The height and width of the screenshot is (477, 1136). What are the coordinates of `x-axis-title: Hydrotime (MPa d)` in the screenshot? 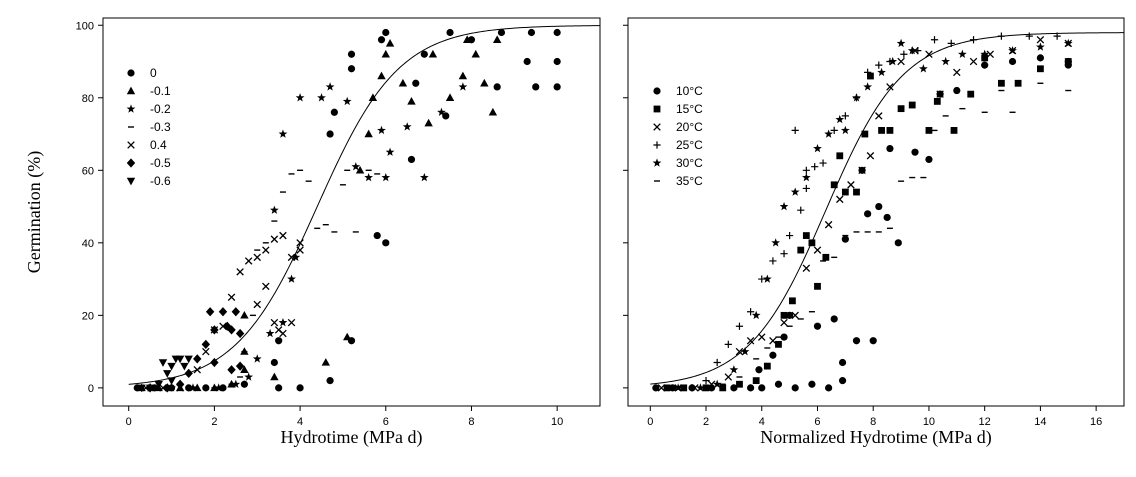 It's located at (352, 437).